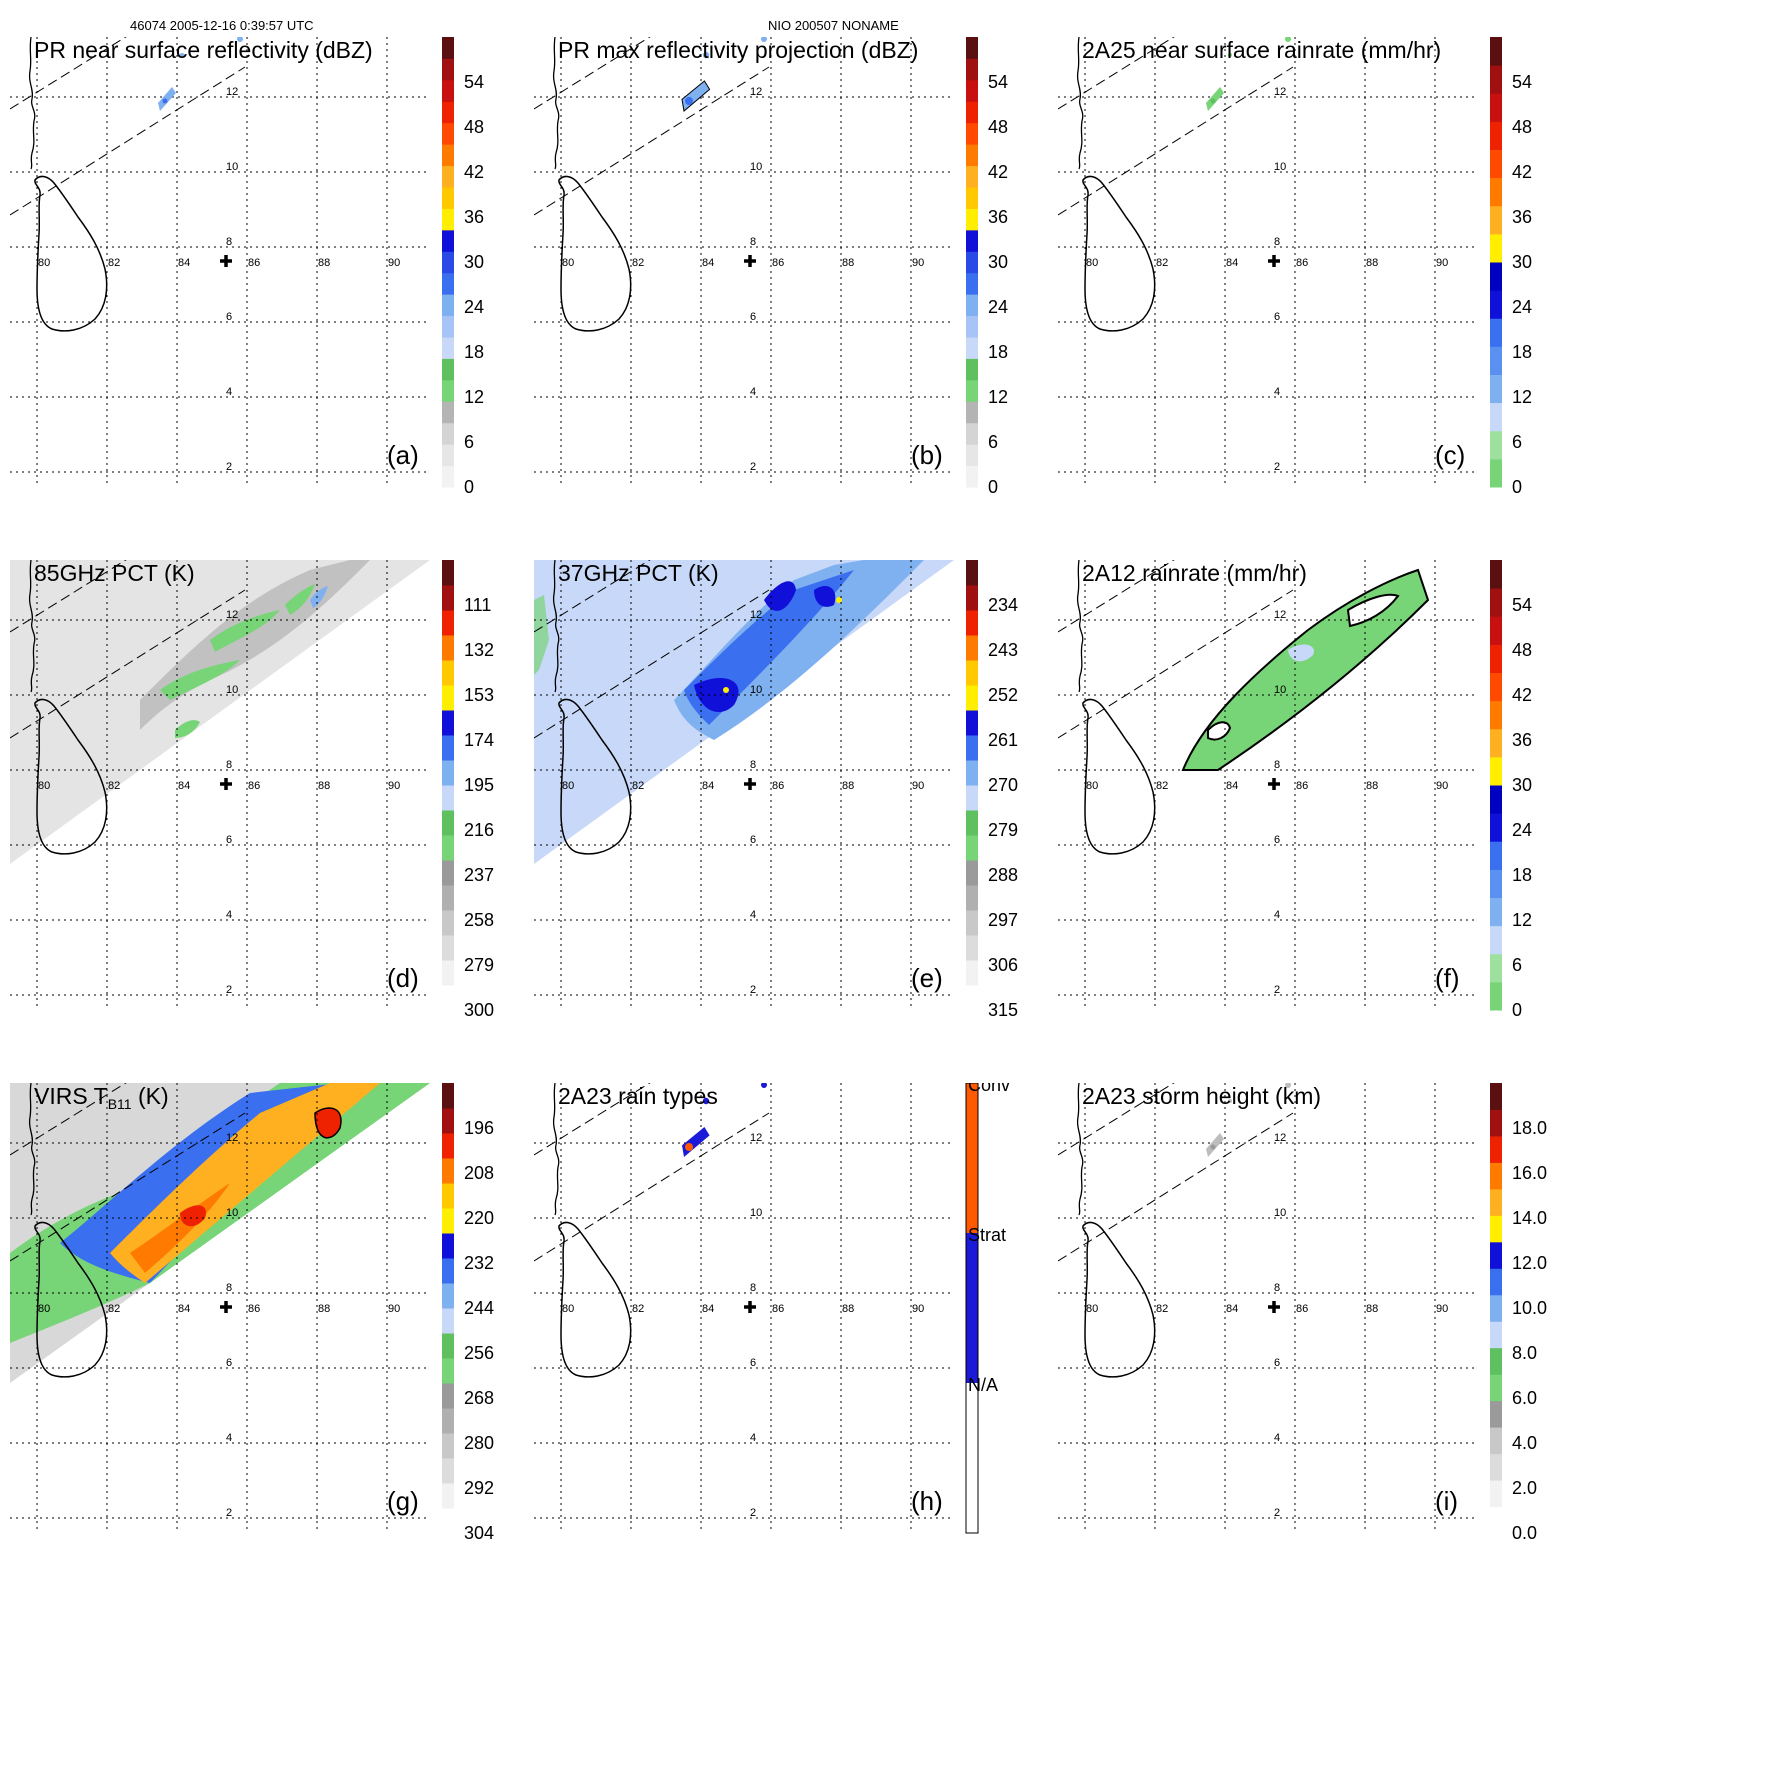 The width and height of the screenshot is (1771, 1771). Describe the element at coordinates (998, 127) in the screenshot. I see `colorbar-tick: 48` at that location.